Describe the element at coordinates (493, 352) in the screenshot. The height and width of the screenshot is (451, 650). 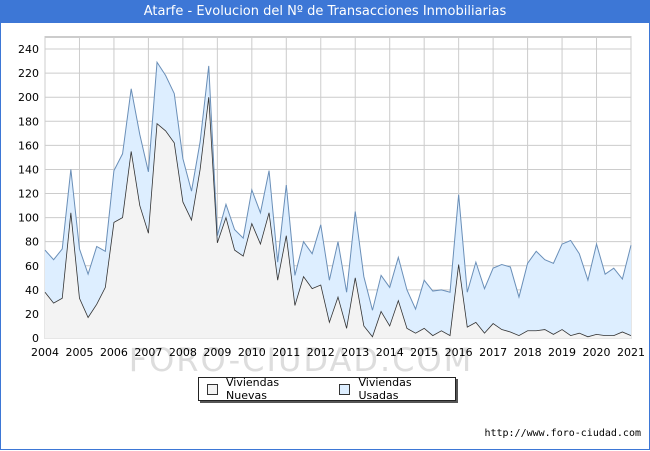
I see `x-tick-label: 2017` at that location.